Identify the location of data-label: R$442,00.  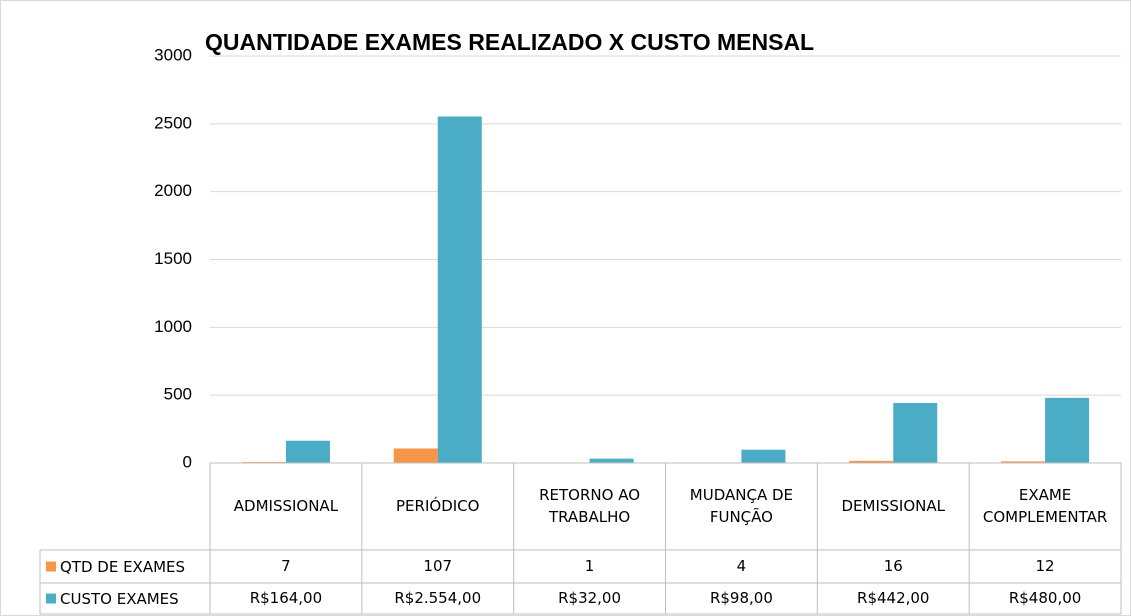
(893, 597).